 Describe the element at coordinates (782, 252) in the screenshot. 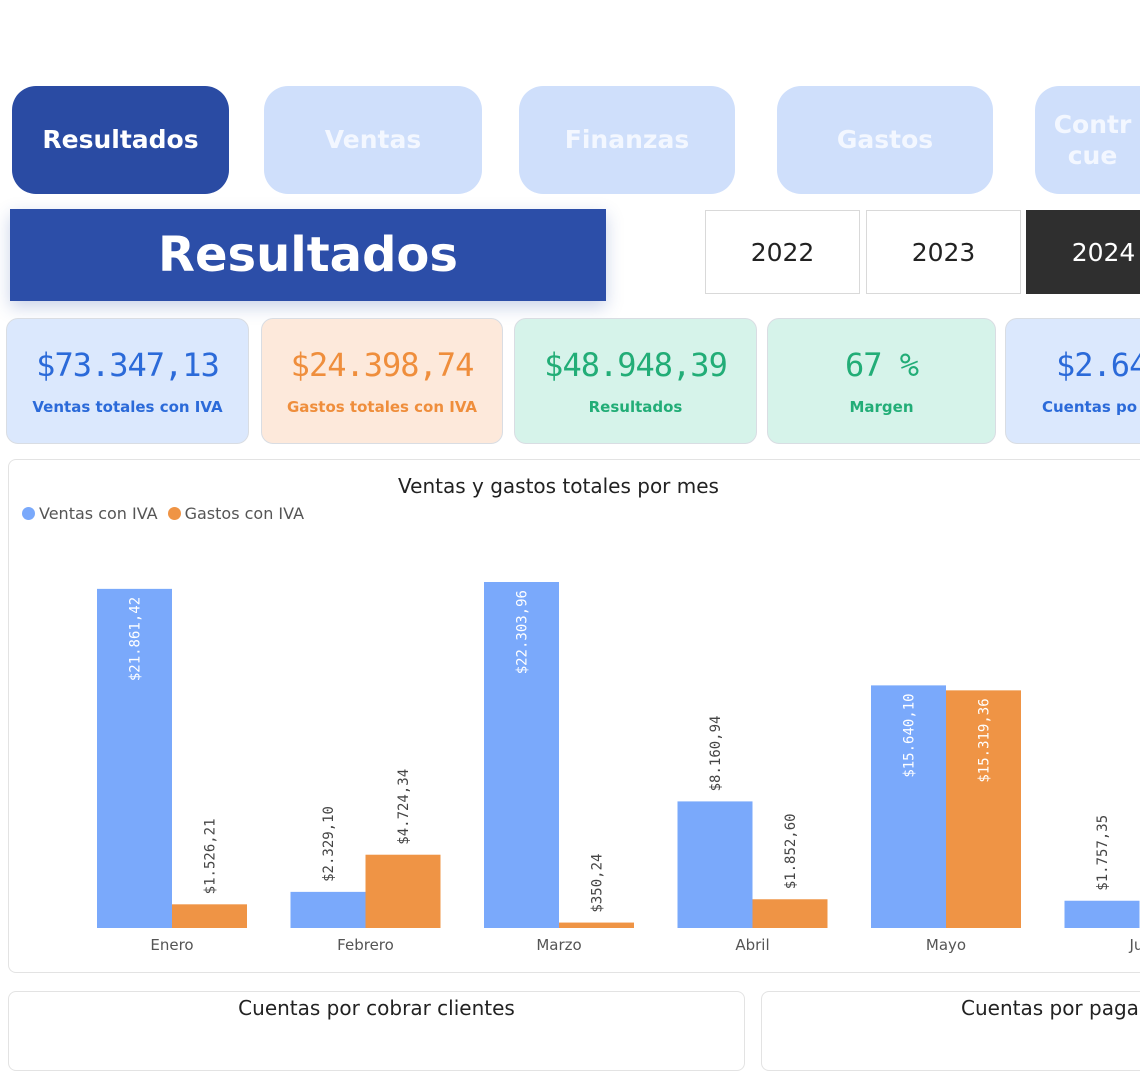

I see `year-2022-button: 2022` at that location.